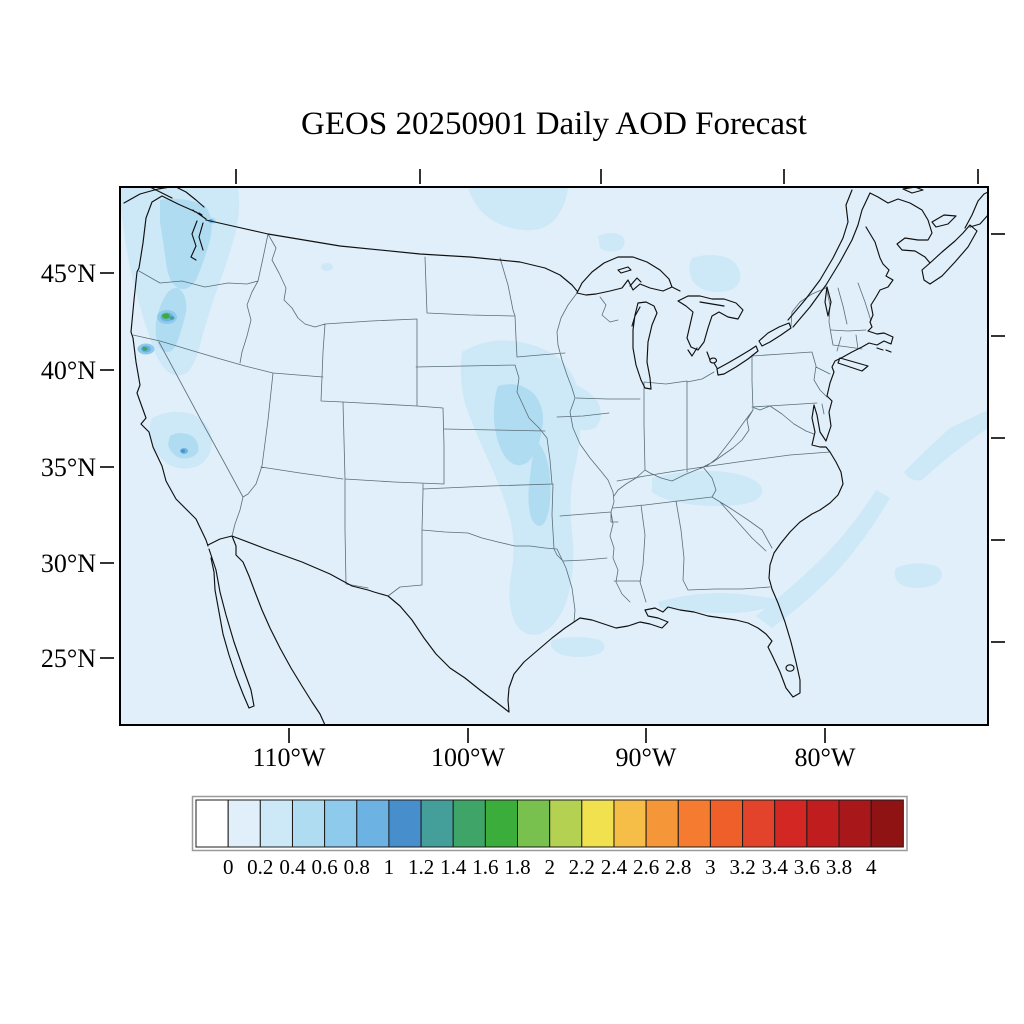 The width and height of the screenshot is (1024, 1024). Describe the element at coordinates (807, 867) in the screenshot. I see `colorbar-tick-label: 3.6` at that location.